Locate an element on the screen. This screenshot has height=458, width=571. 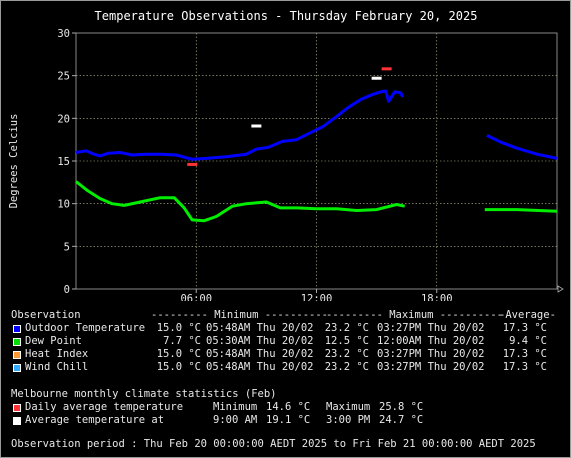
y-tick-label: 10 is located at coordinates (63, 205).